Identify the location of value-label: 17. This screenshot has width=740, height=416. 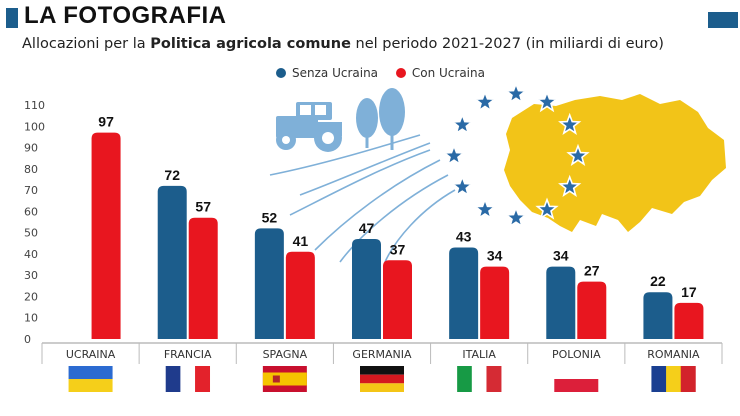
(689, 292).